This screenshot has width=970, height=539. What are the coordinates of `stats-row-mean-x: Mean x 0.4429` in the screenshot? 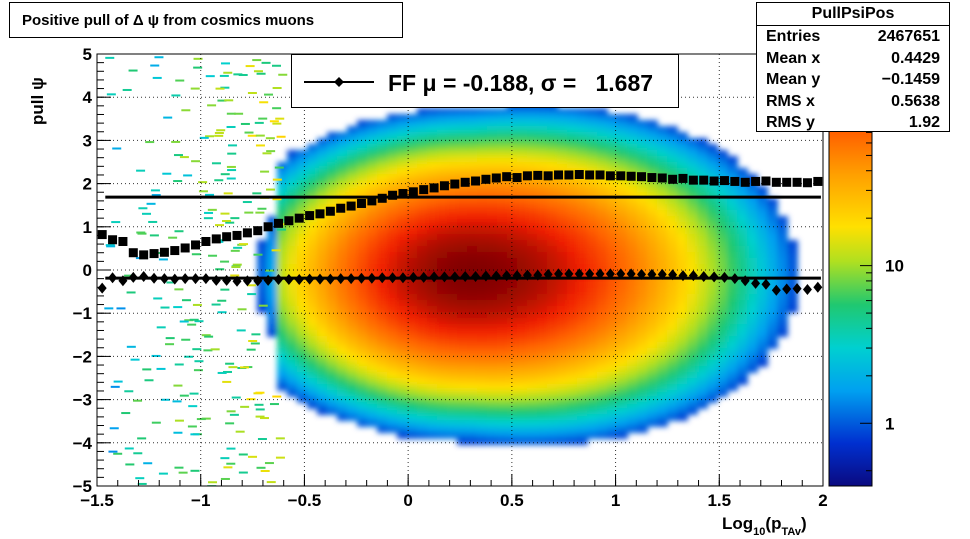 It's located at (853, 58).